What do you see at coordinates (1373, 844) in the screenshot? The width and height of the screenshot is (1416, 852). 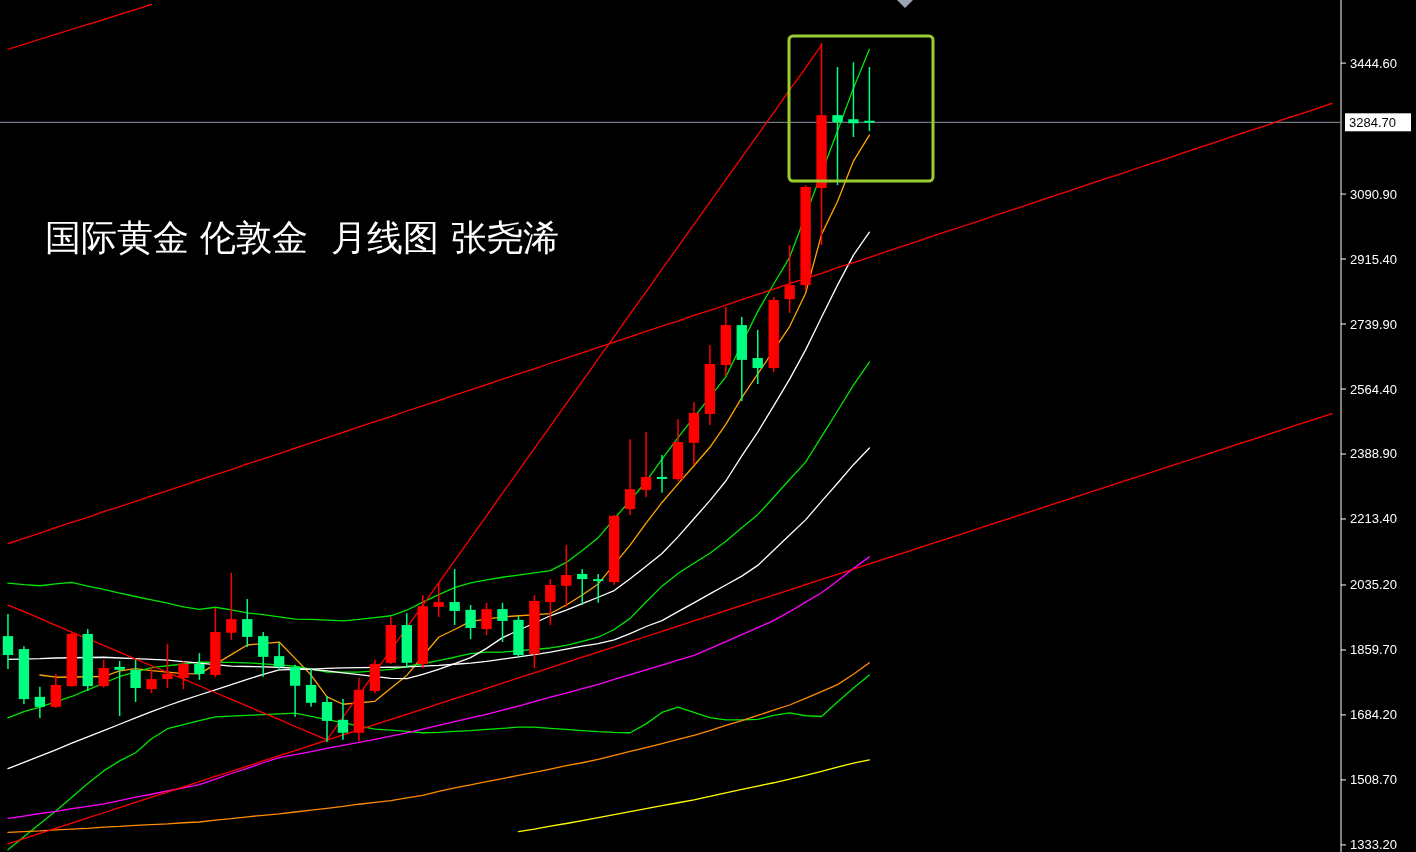 I see `y-tick-label: 1333.20` at bounding box center [1373, 844].